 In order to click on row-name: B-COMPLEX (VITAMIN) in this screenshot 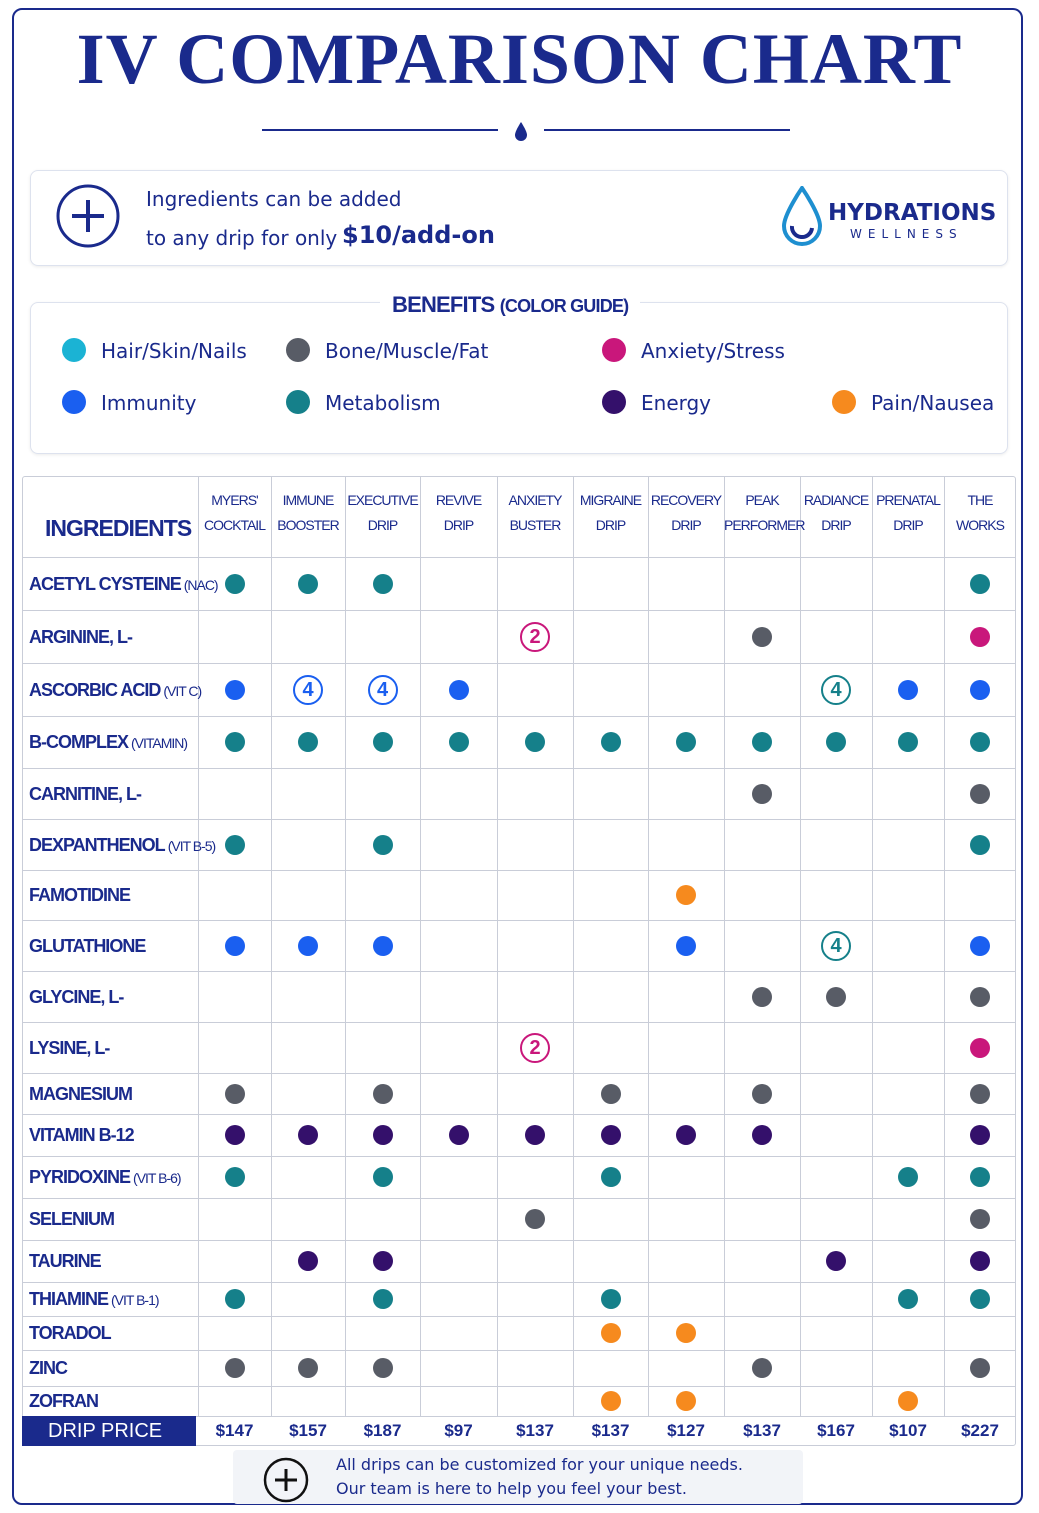, I will do `click(108, 742)`.